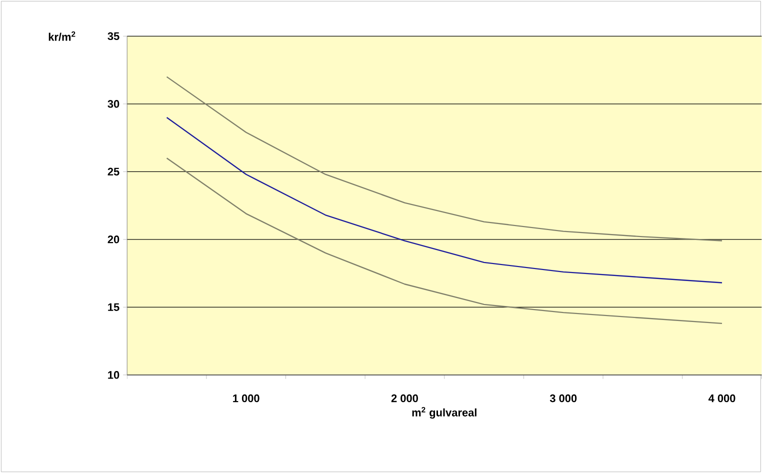 This screenshot has width=762, height=473. What do you see at coordinates (114, 104) in the screenshot?
I see `y-tick-label: 30` at bounding box center [114, 104].